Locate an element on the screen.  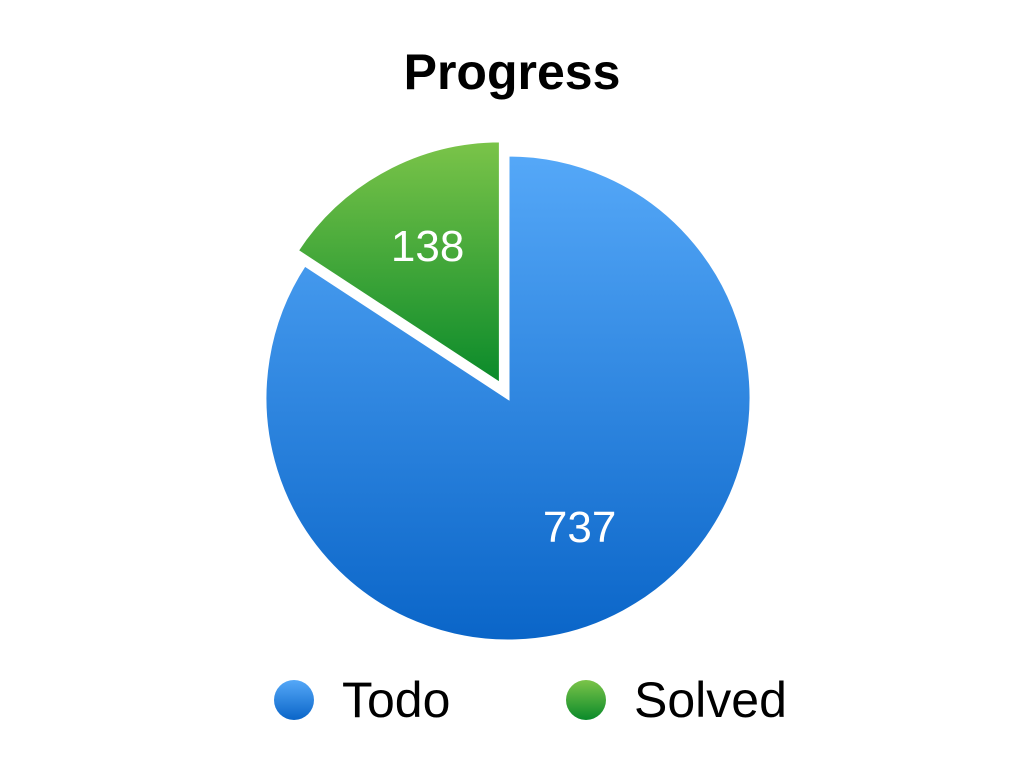
pie-slice-solved is located at coordinates (398, 263).